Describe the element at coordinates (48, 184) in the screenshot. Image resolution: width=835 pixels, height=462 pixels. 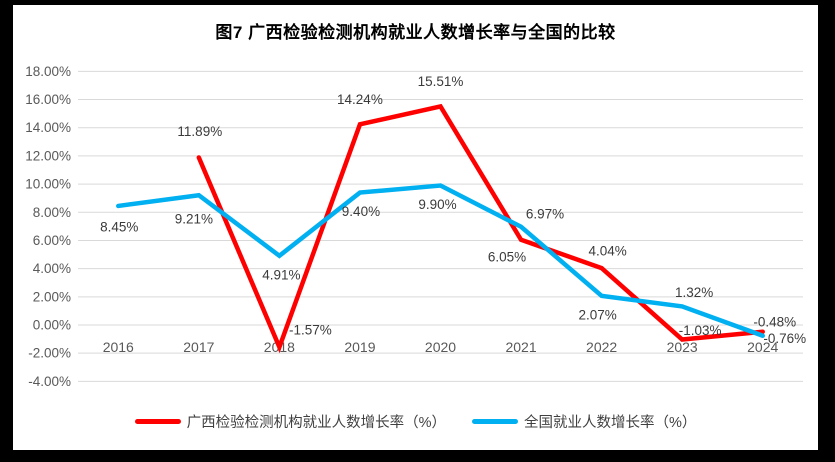
I see `y-axis-tick-label: 10.00%` at that location.